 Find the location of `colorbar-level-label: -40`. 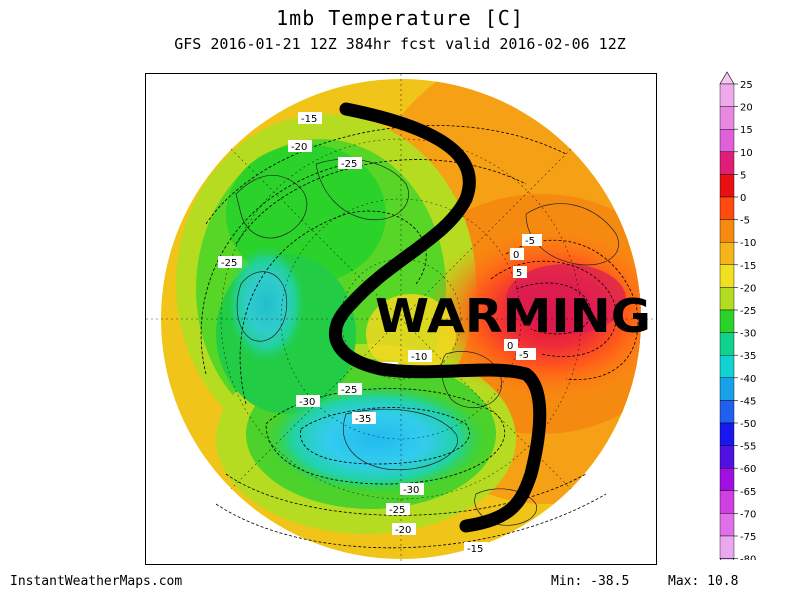

colorbar-level-label: -40 is located at coordinates (748, 379).